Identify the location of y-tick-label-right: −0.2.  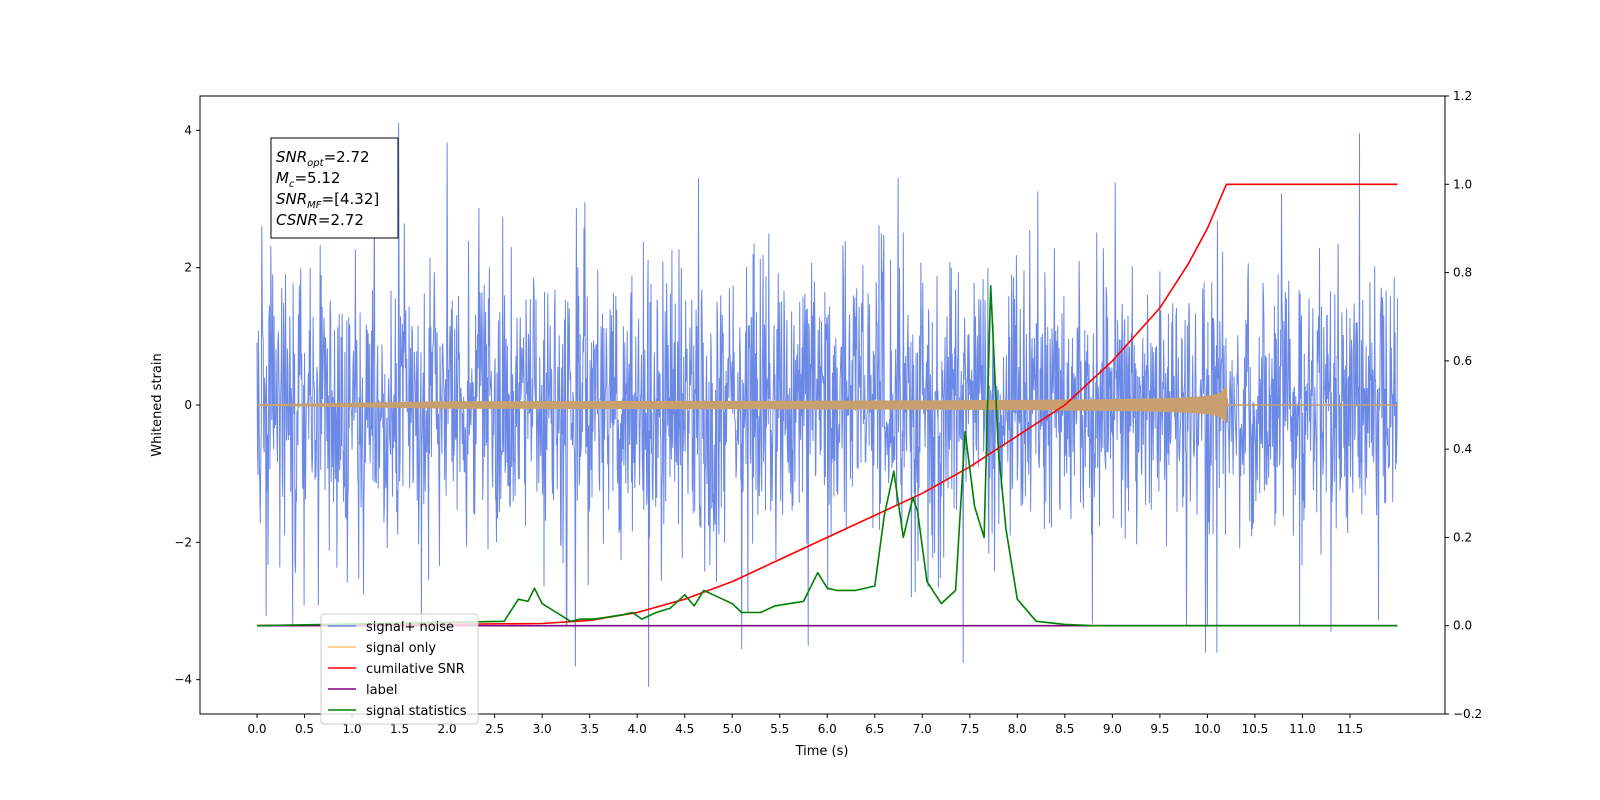
(1467, 714).